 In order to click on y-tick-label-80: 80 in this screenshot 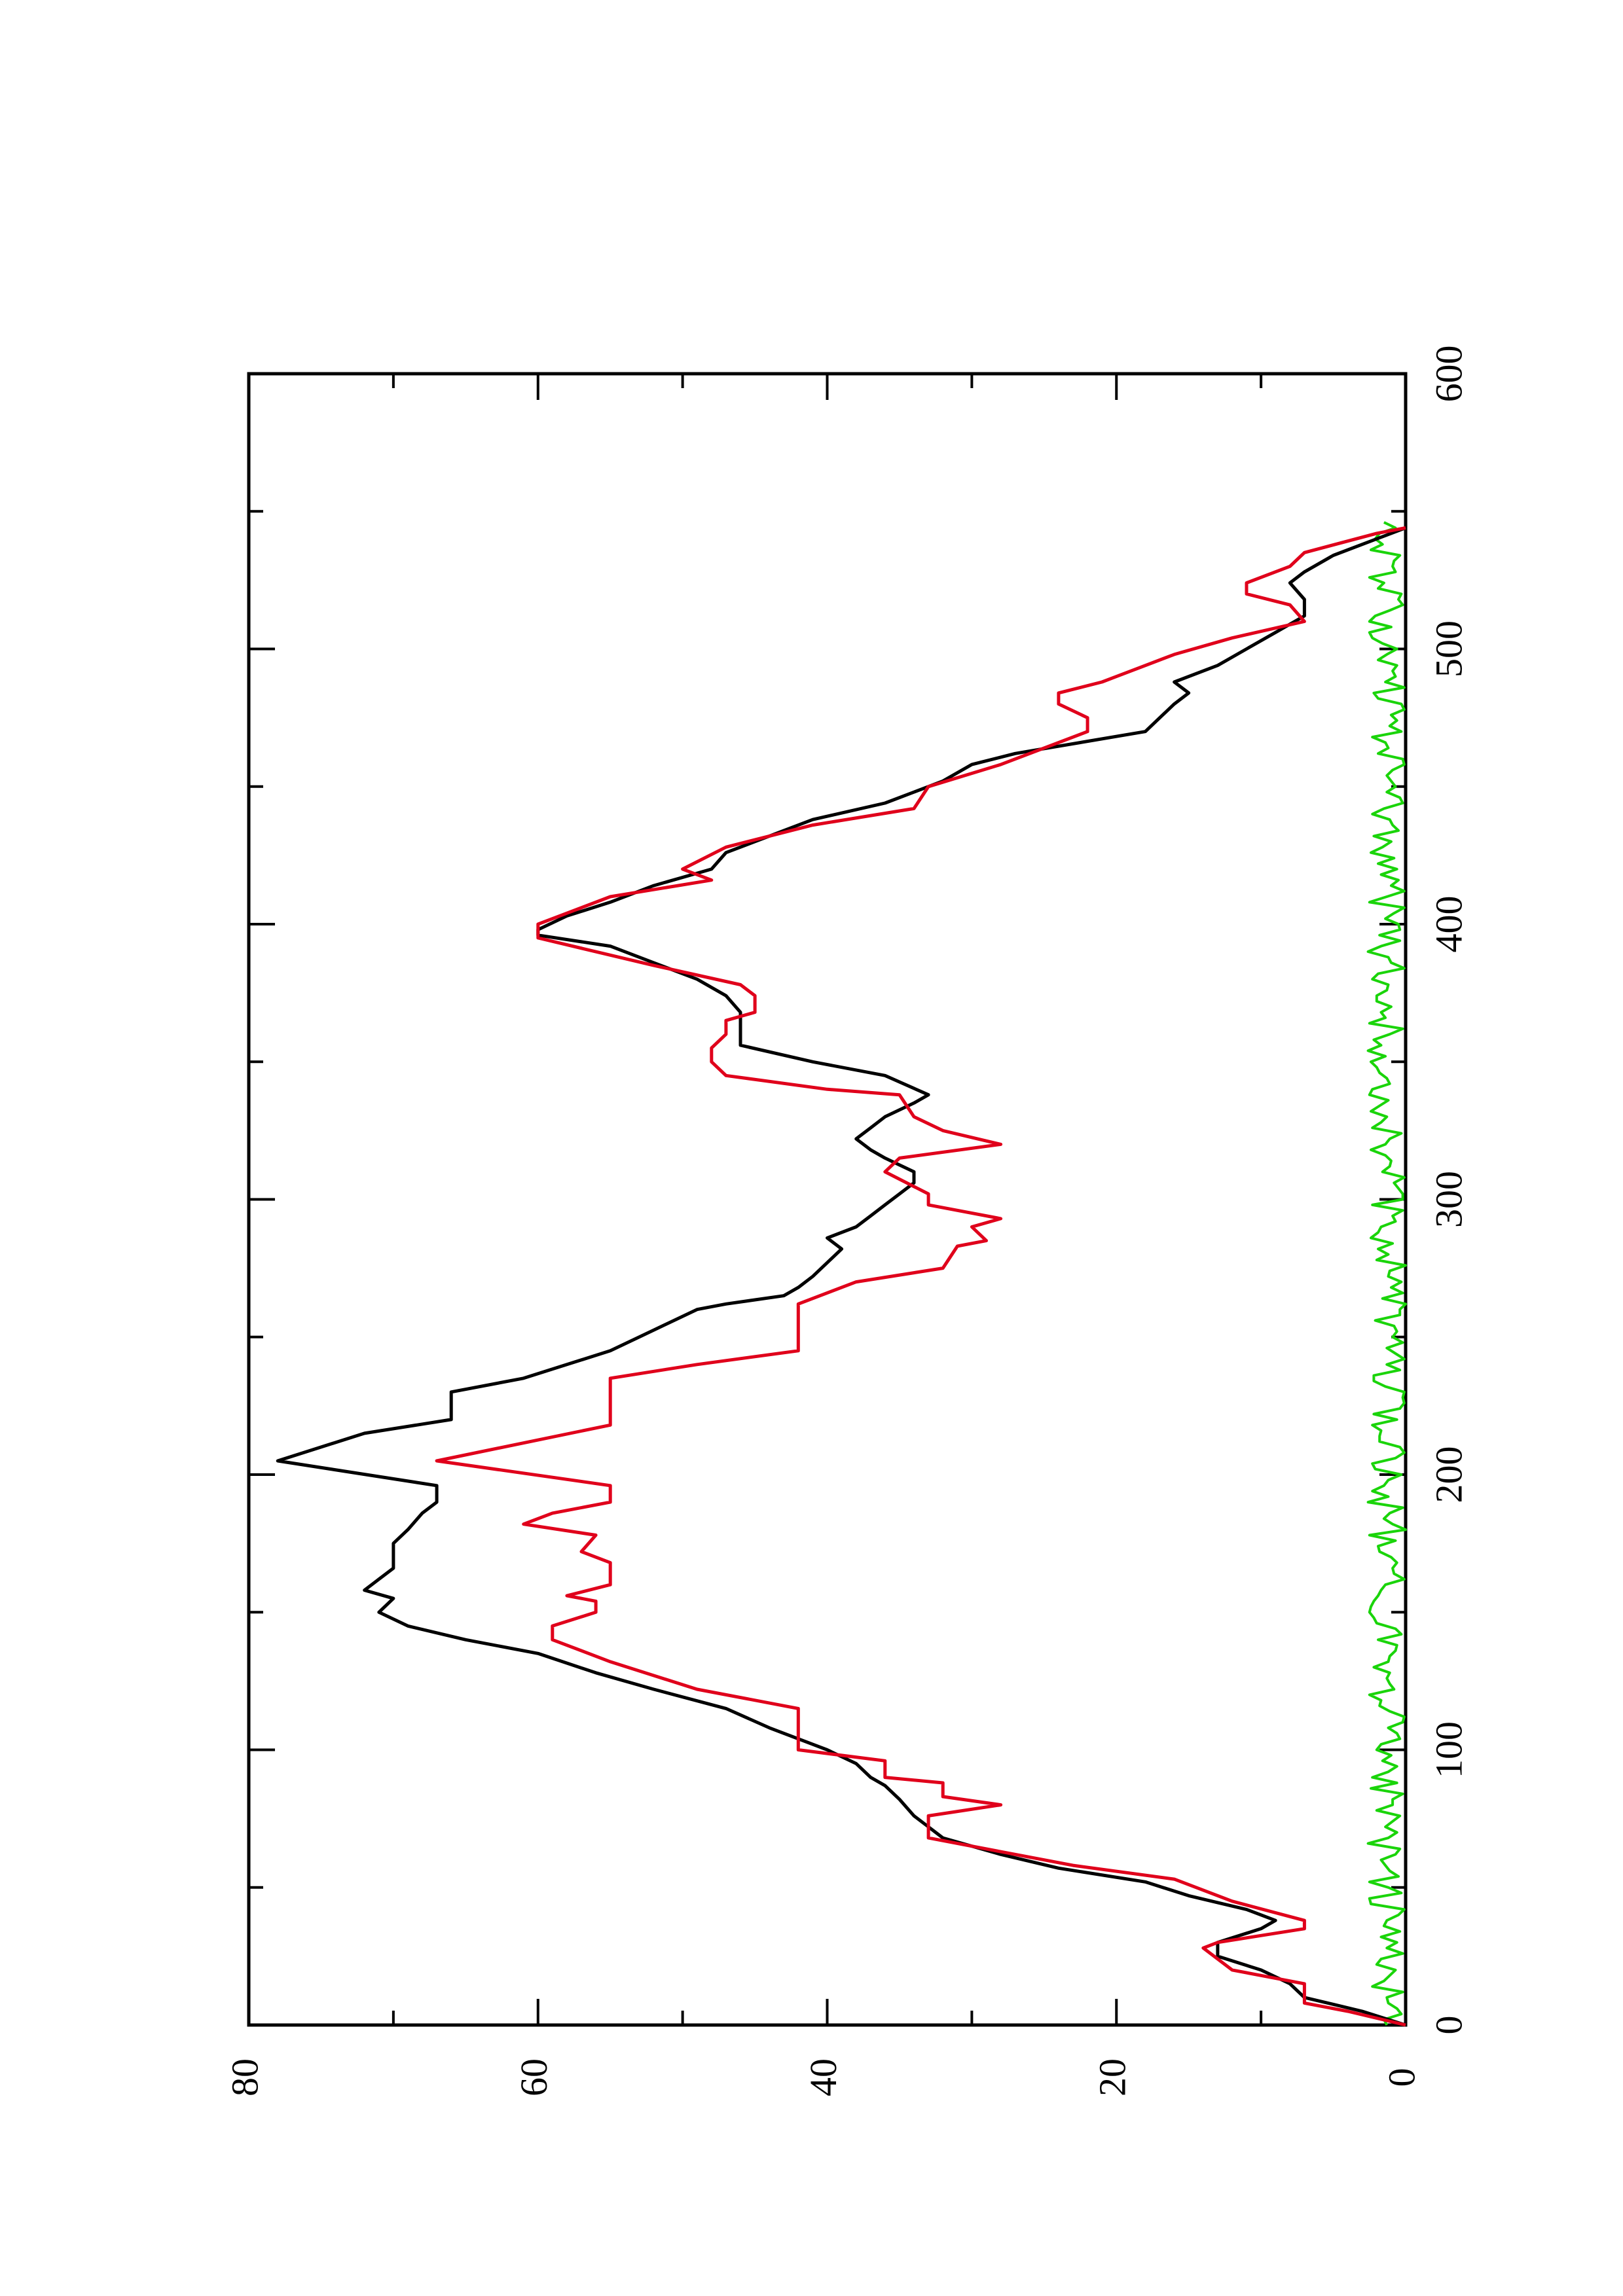, I will do `click(244, 2077)`.